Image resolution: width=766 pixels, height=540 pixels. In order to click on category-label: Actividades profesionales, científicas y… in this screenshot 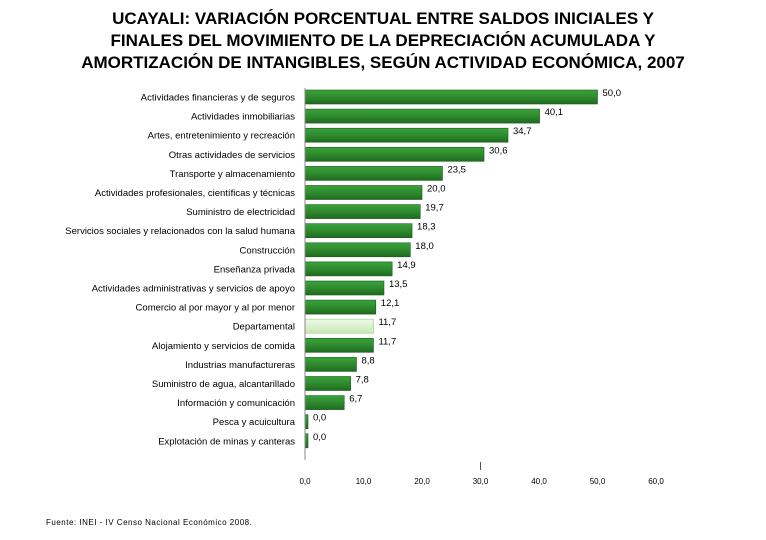, I will do `click(195, 193)`.